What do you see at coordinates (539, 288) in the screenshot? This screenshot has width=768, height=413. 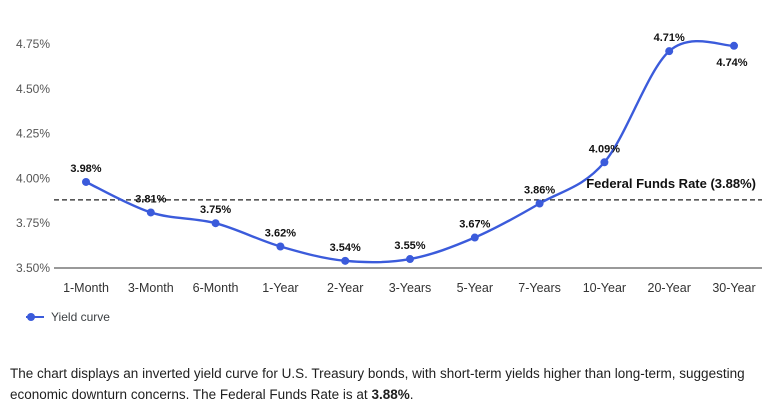 I see `x-axis-label: 7-Years` at bounding box center [539, 288].